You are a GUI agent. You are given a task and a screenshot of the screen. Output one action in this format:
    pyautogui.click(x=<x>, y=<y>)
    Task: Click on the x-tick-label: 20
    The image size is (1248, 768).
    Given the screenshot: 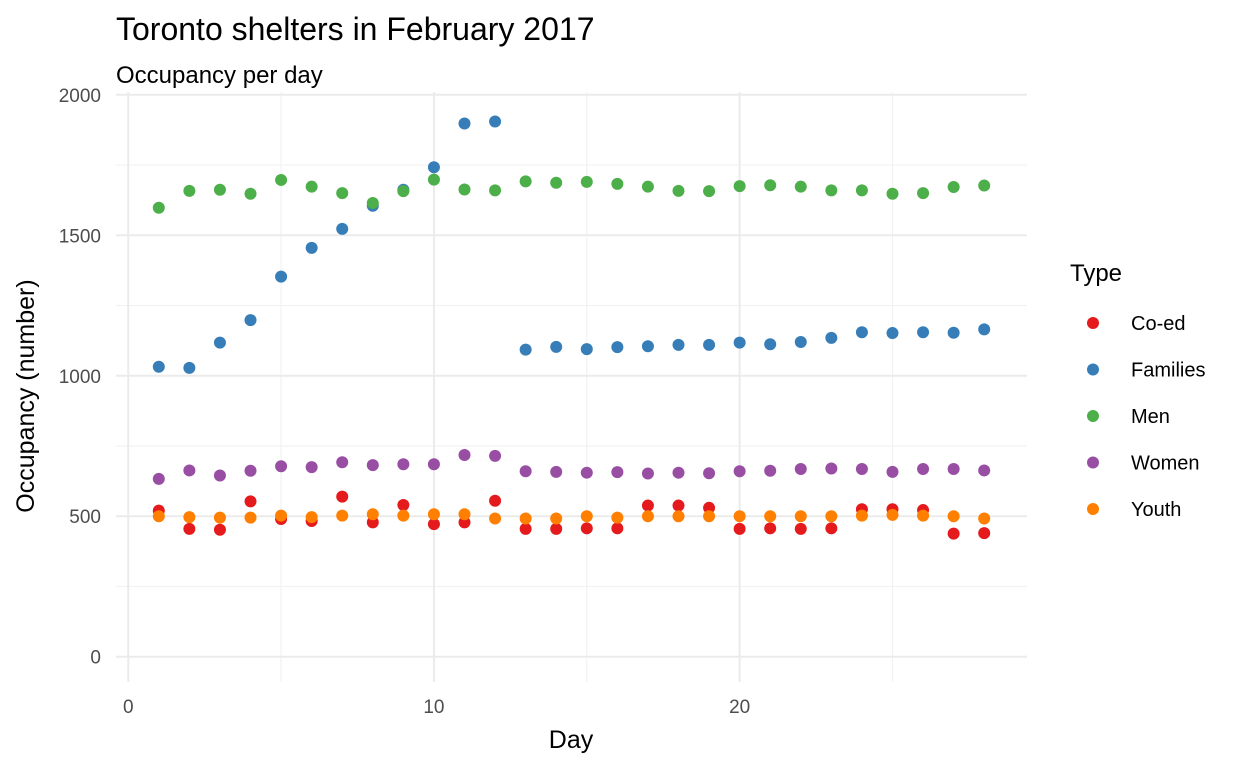 What is the action you would take?
    pyautogui.click(x=739, y=707)
    